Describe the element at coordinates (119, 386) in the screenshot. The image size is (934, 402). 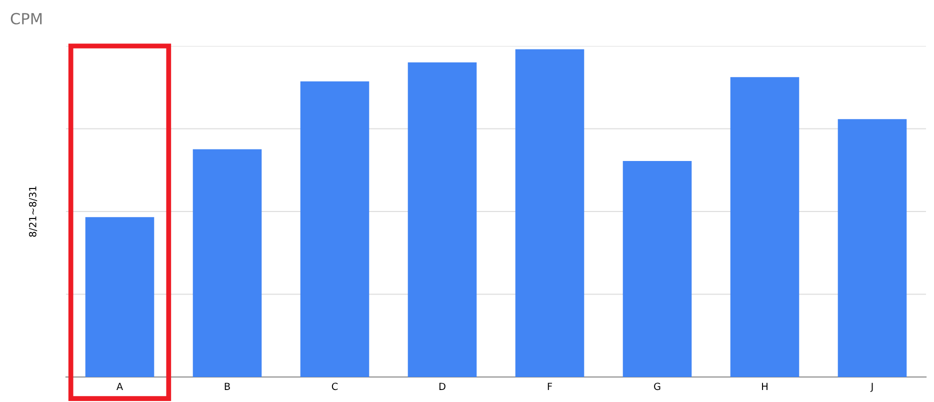
I see `x-tick-label: A` at that location.